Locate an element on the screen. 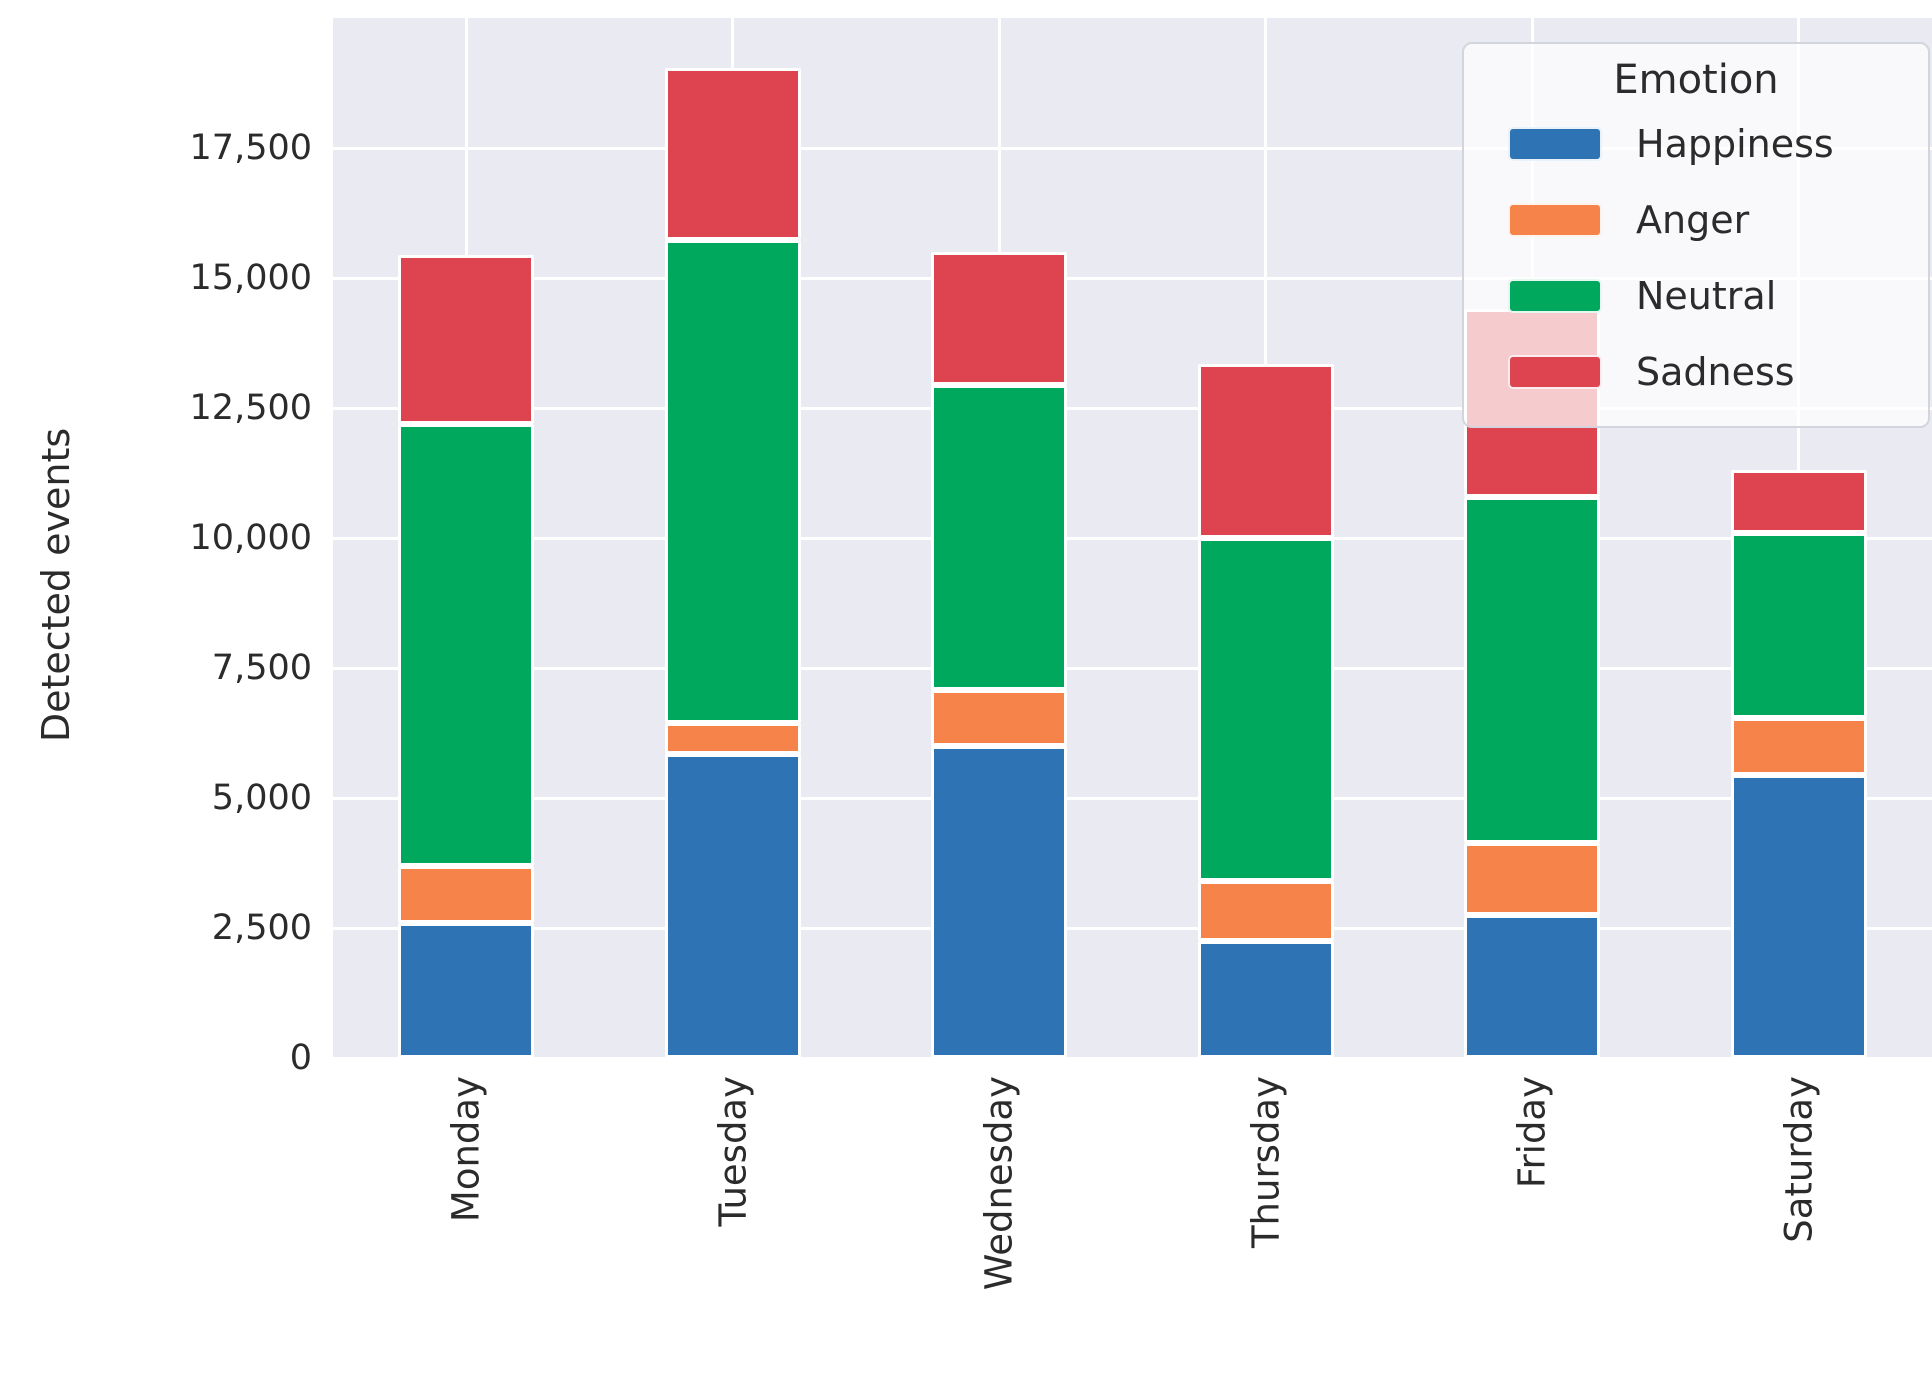  x-tick-wednesday: Wednesday is located at coordinates (999, 1183).